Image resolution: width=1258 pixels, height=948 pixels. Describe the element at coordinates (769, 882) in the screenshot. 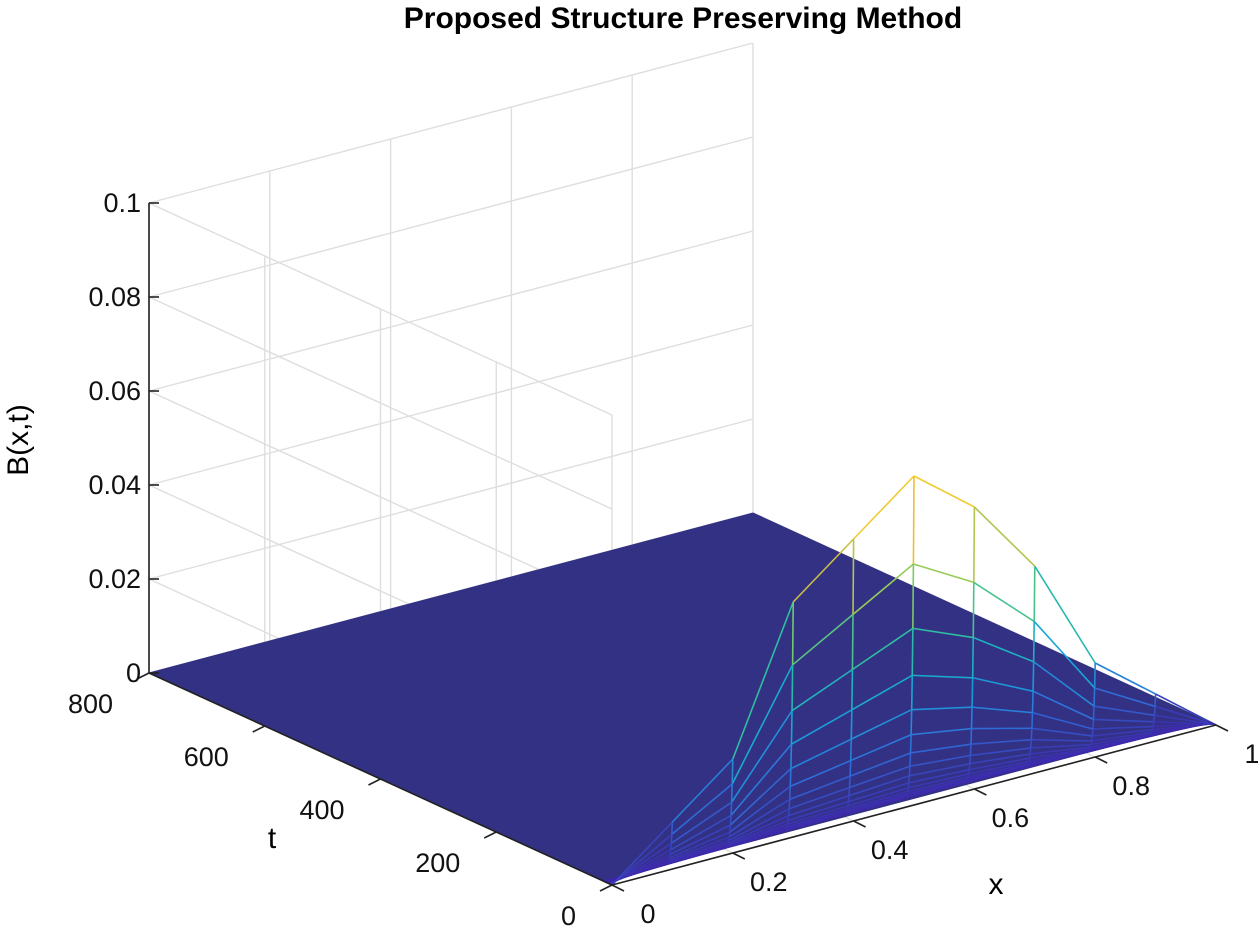

I see `x-tick-label: 0.2` at that location.